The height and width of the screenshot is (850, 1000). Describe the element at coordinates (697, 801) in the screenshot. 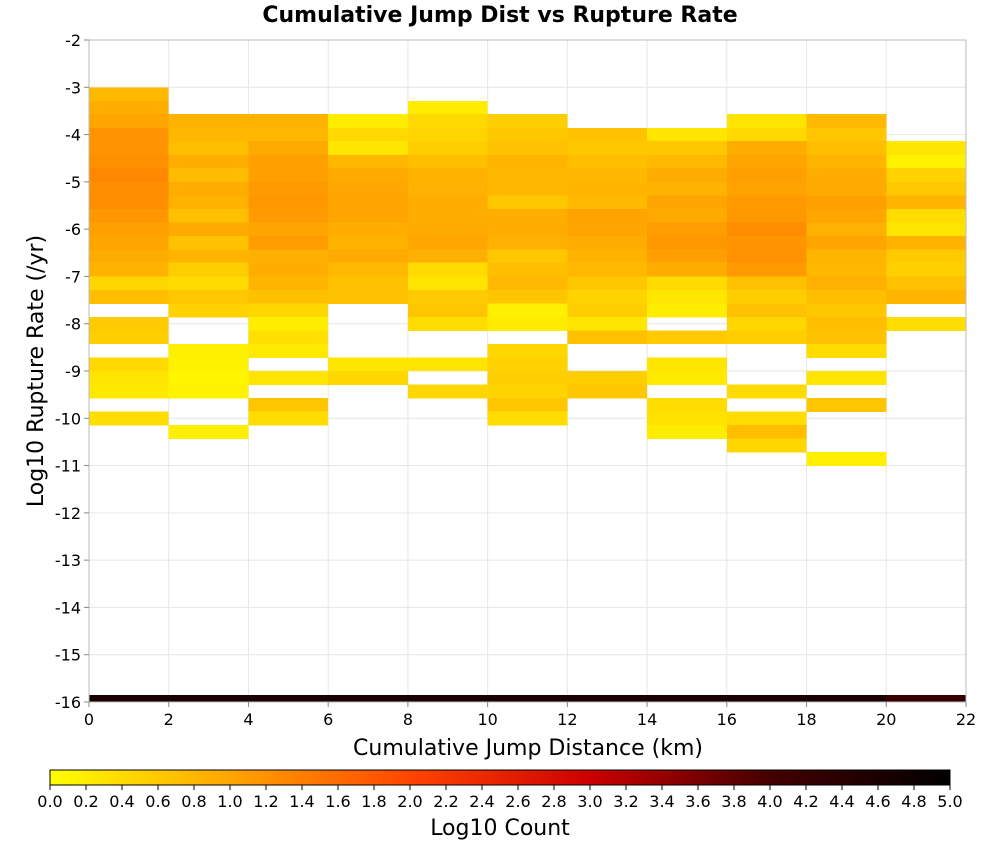

I see `colorbar-tick-label: 3.6` at that location.